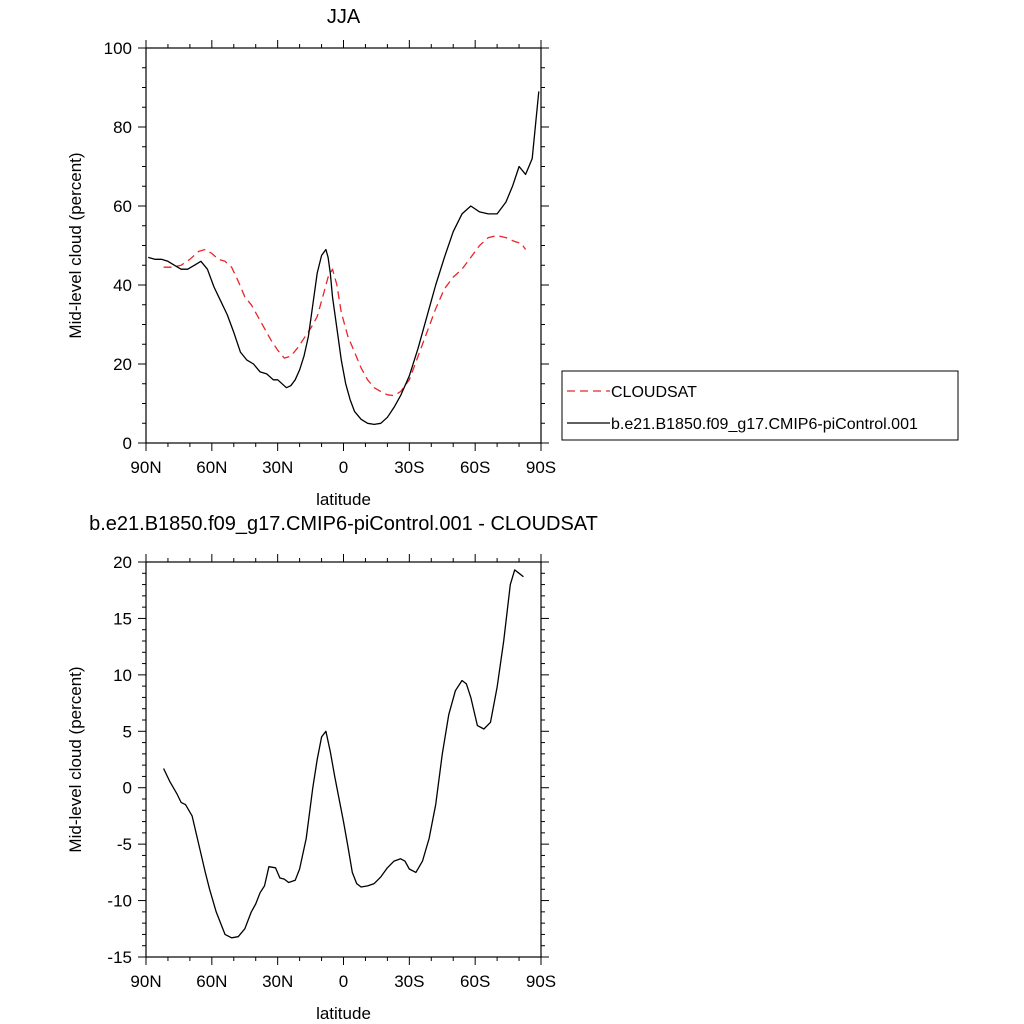 The image size is (1024, 1024). I want to click on y-tick-label: 10, so click(122, 675).